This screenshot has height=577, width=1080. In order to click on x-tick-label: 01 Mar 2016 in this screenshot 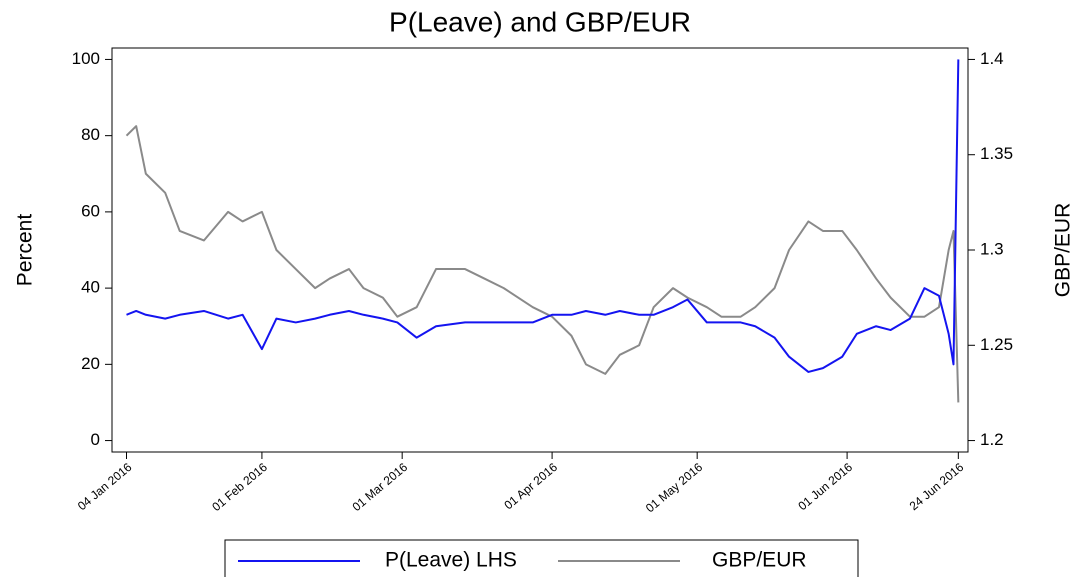, I will do `click(380, 487)`.